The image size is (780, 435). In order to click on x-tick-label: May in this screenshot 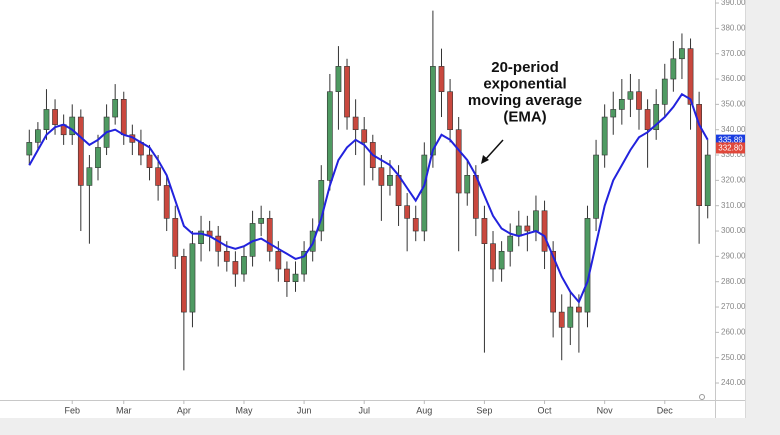, I will do `click(244, 410)`.